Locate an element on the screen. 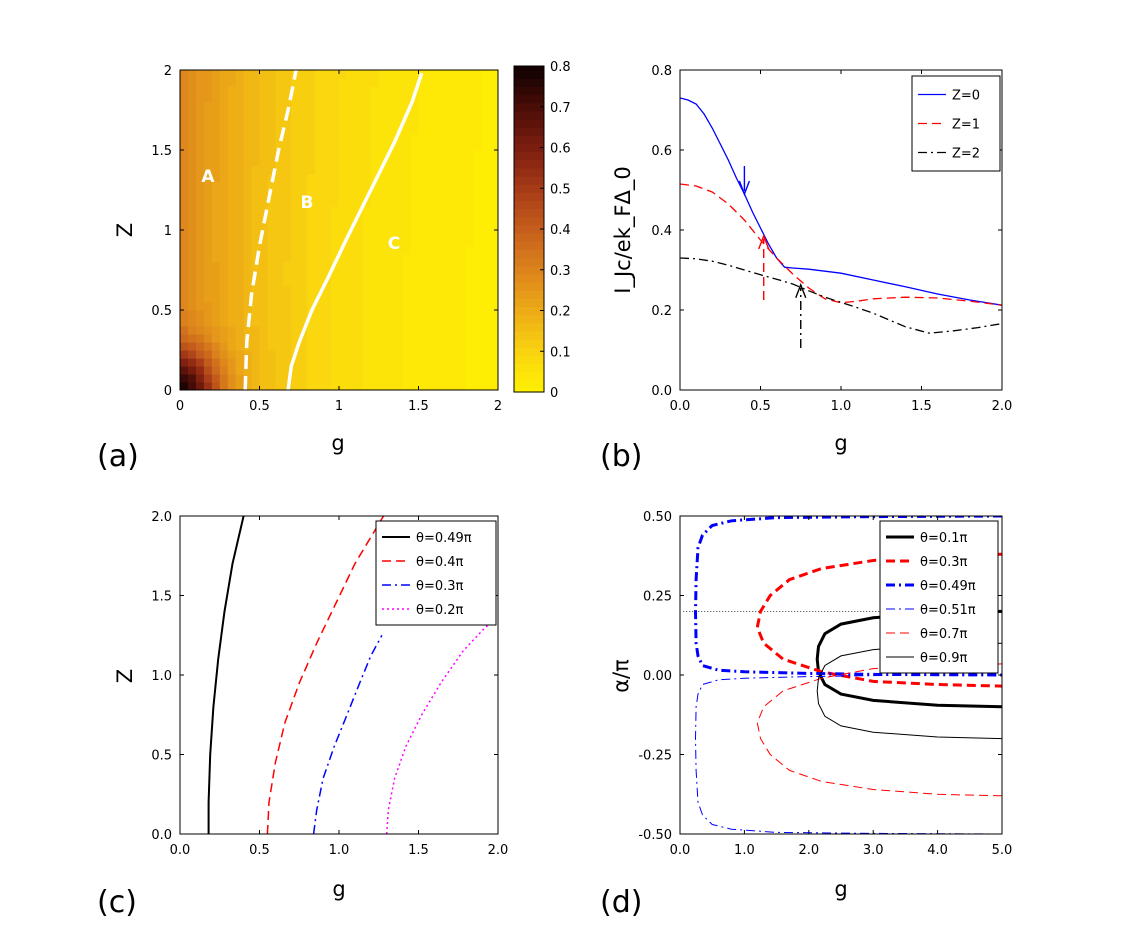 The image size is (1142, 938). d-xtick-label: 0.0 is located at coordinates (680, 850).